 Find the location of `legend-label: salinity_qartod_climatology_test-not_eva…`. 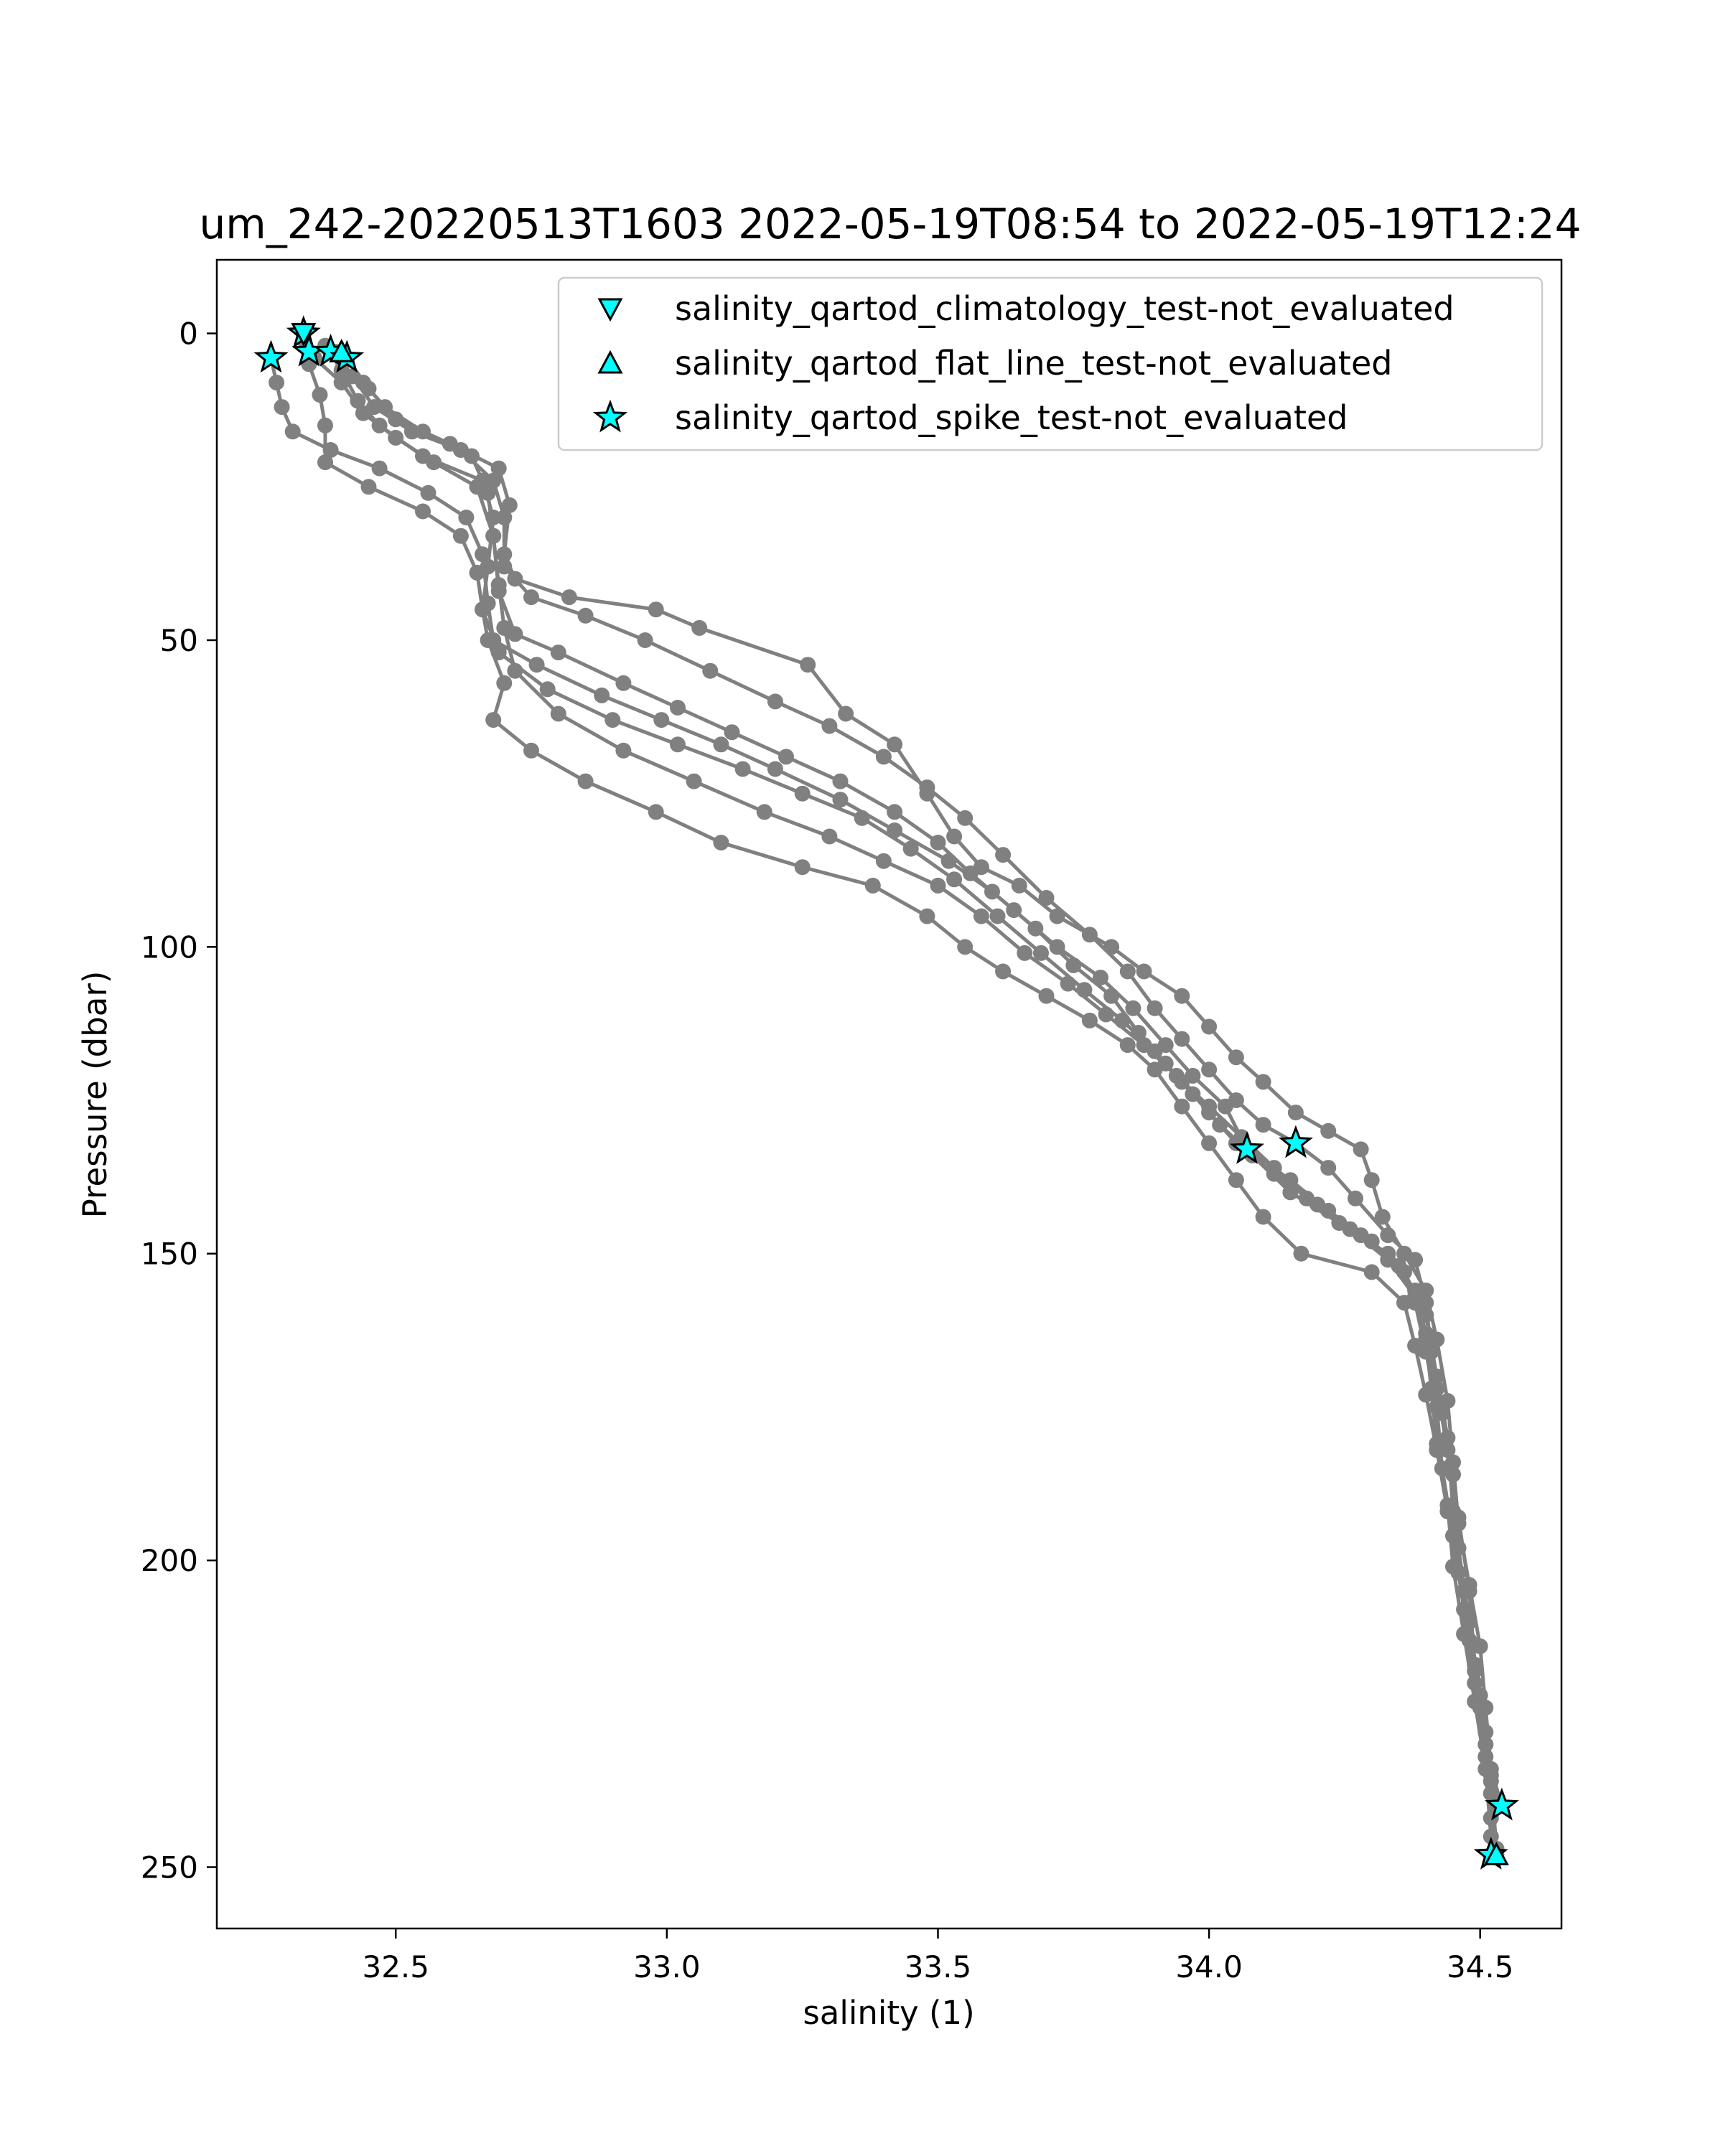

legend-label: salinity_qartod_climatology_test-not_eva… is located at coordinates (1064, 308).